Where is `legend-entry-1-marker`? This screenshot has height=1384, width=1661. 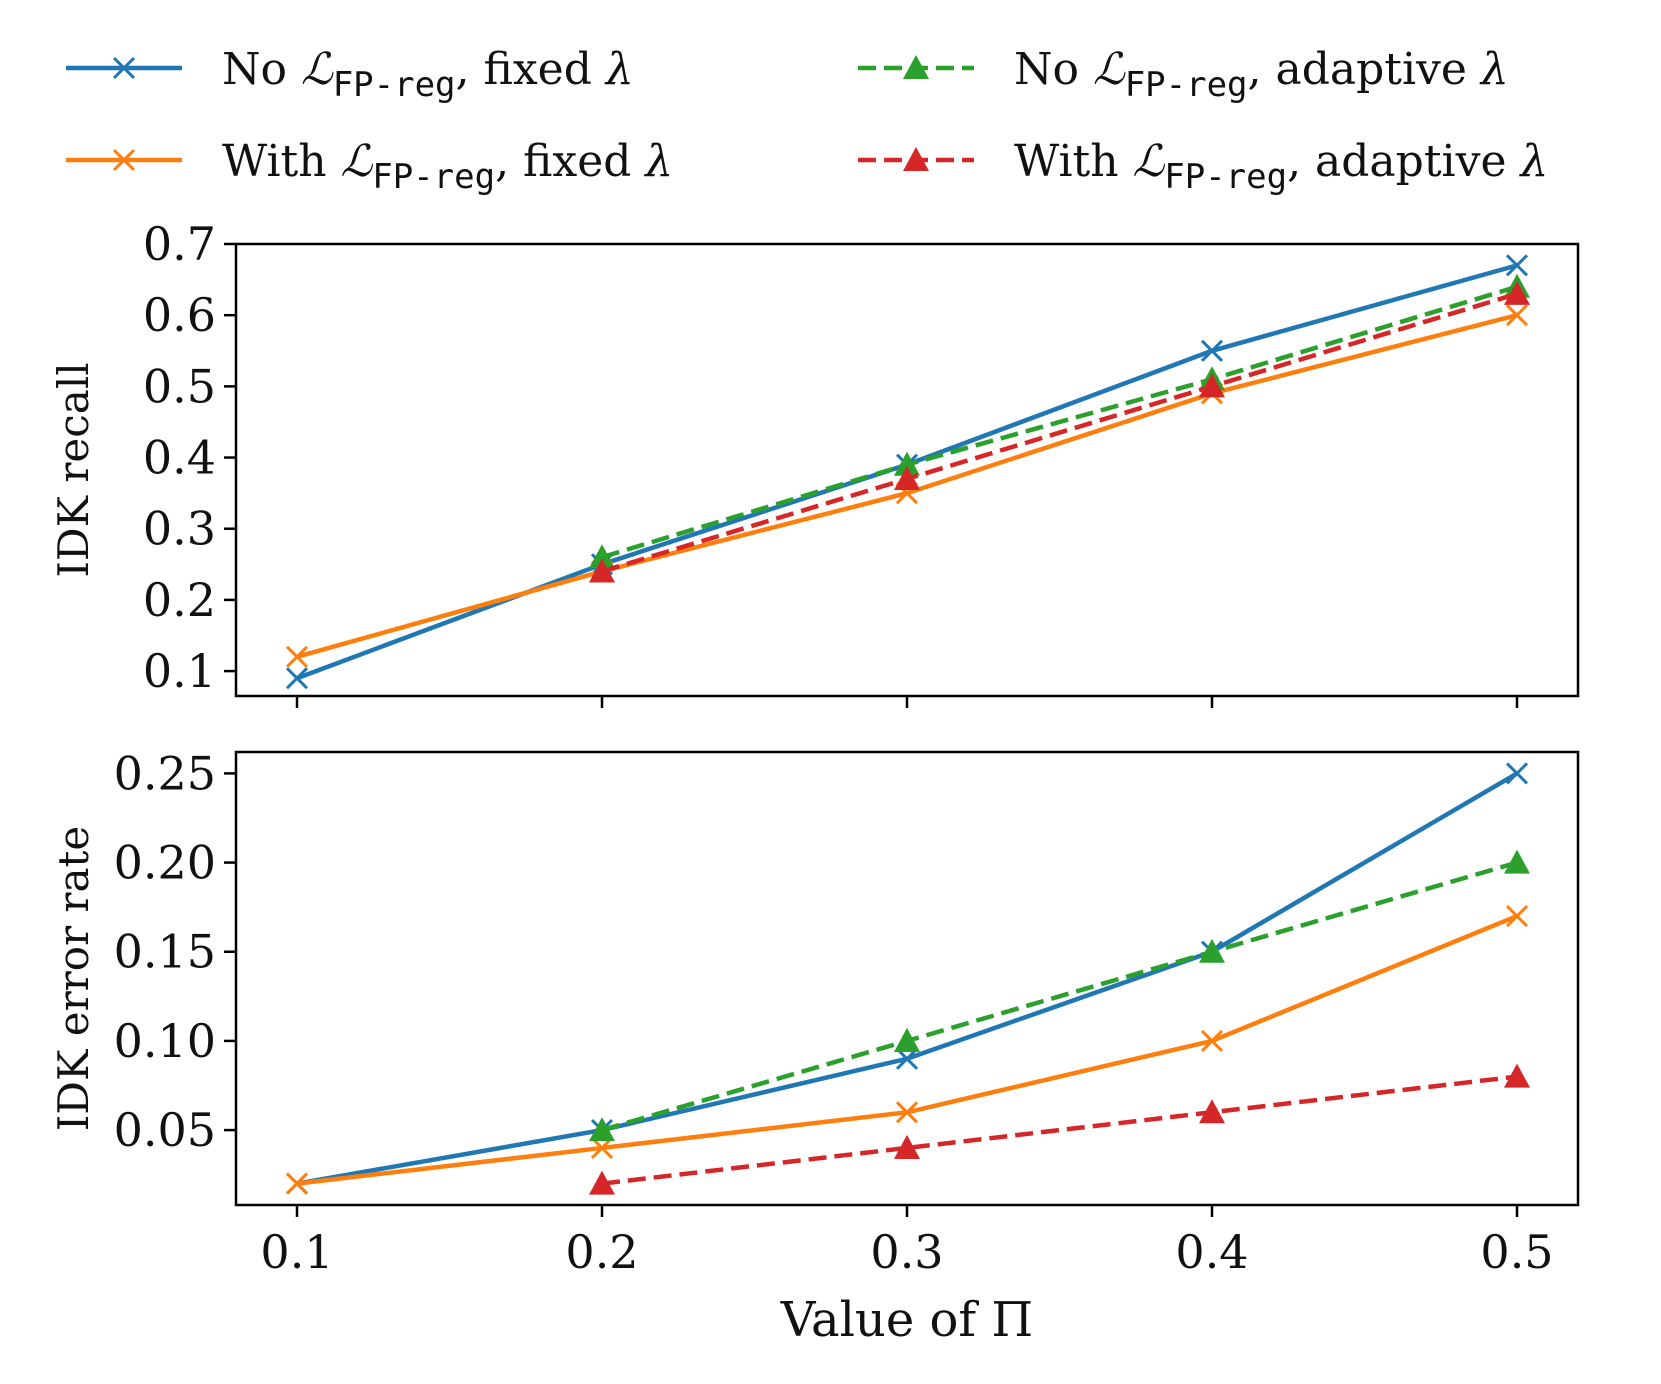 legend-entry-1-marker is located at coordinates (124, 68).